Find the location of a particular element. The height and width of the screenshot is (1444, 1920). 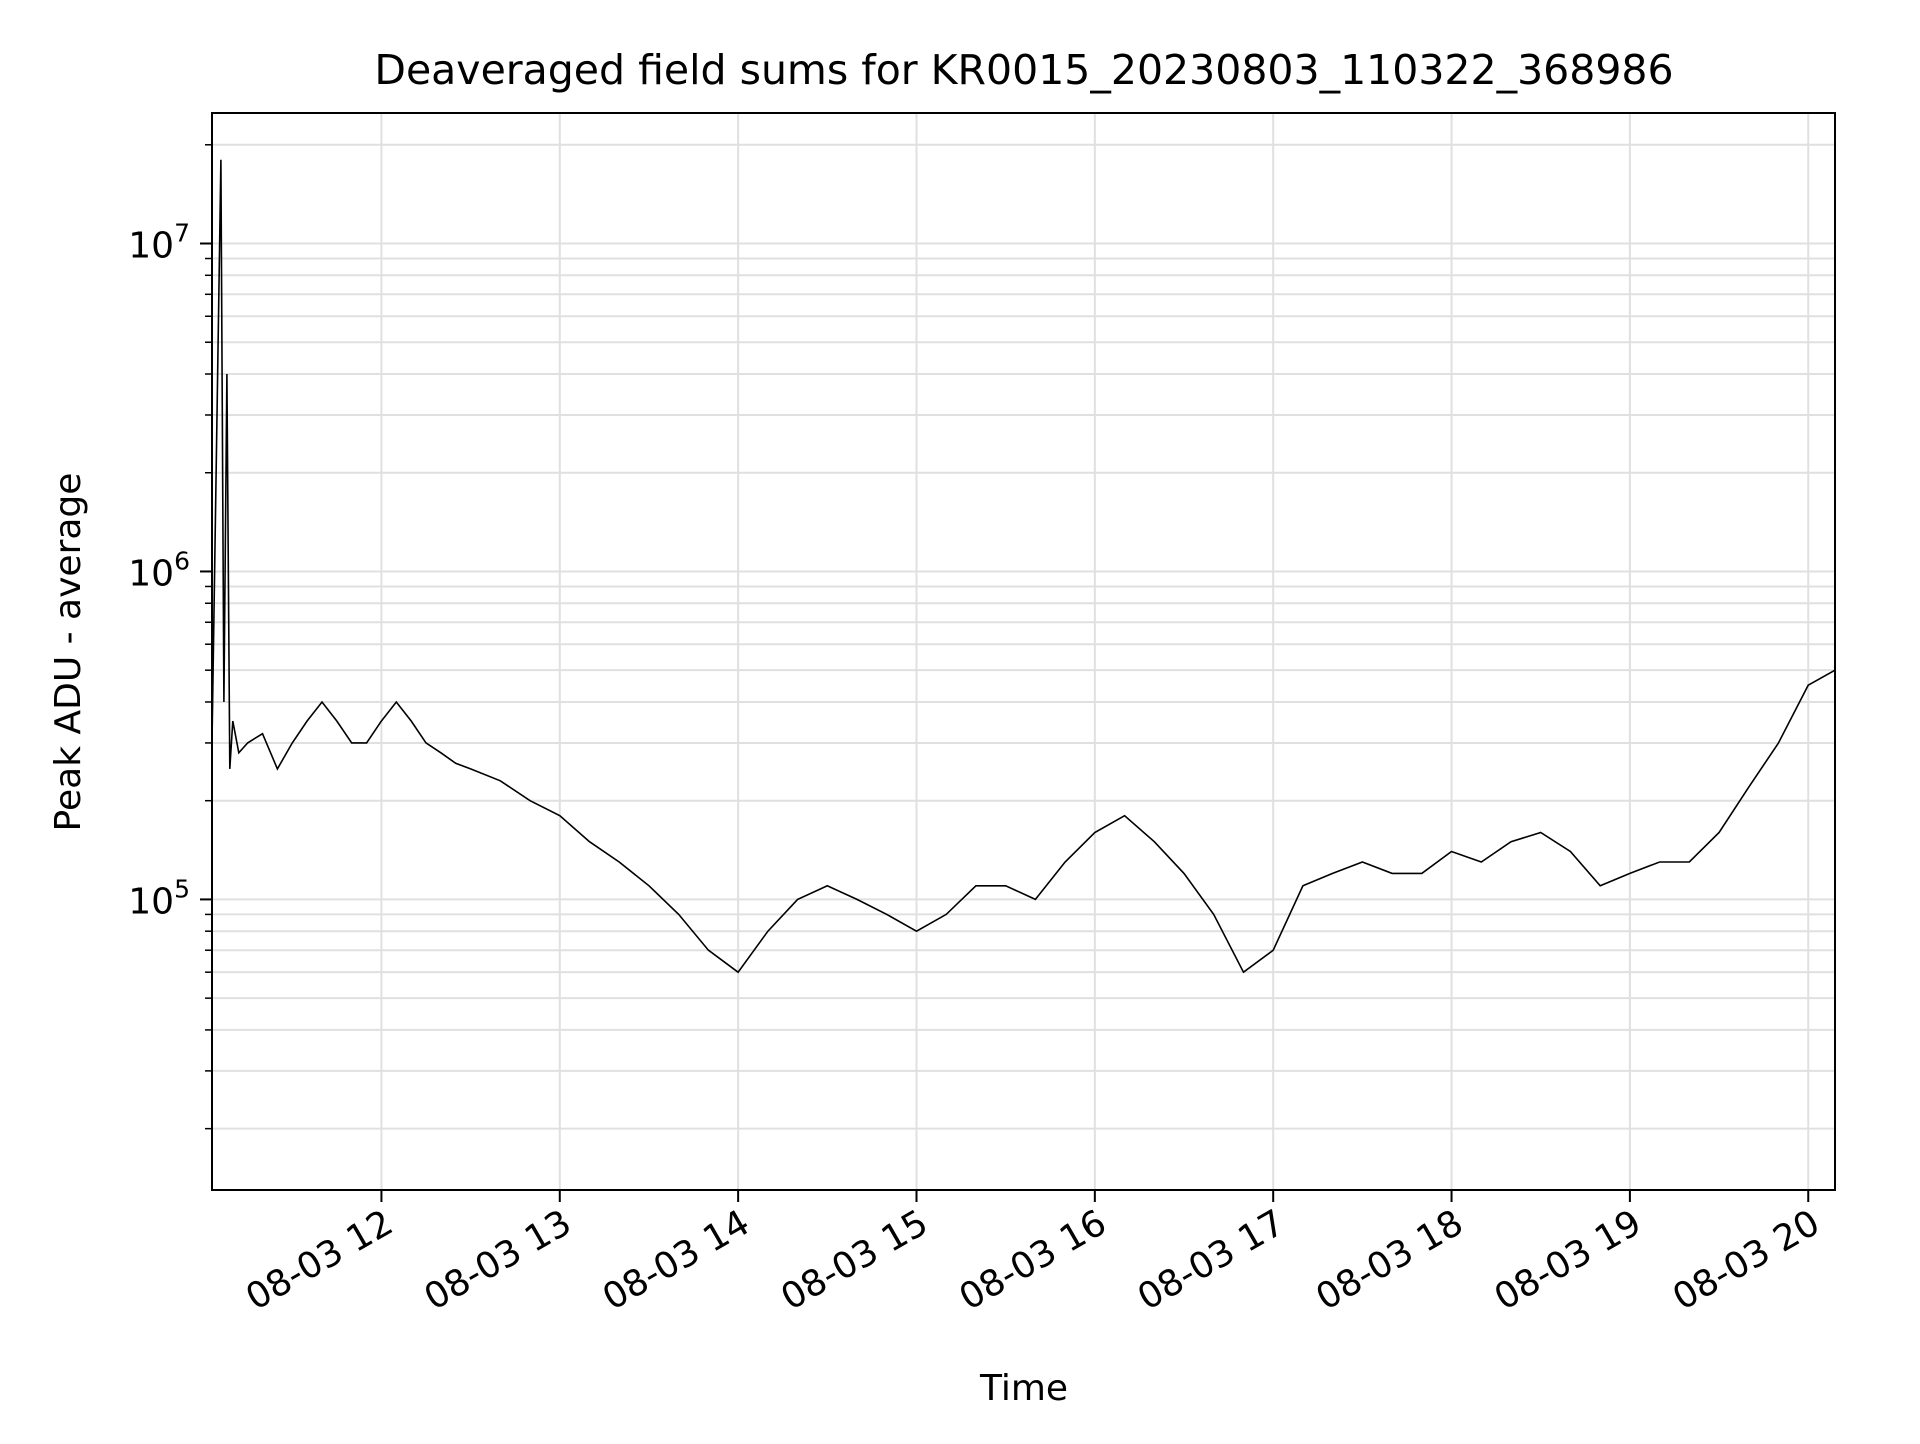

y-axis-label: Peak ADU - average is located at coordinates (68, 652).